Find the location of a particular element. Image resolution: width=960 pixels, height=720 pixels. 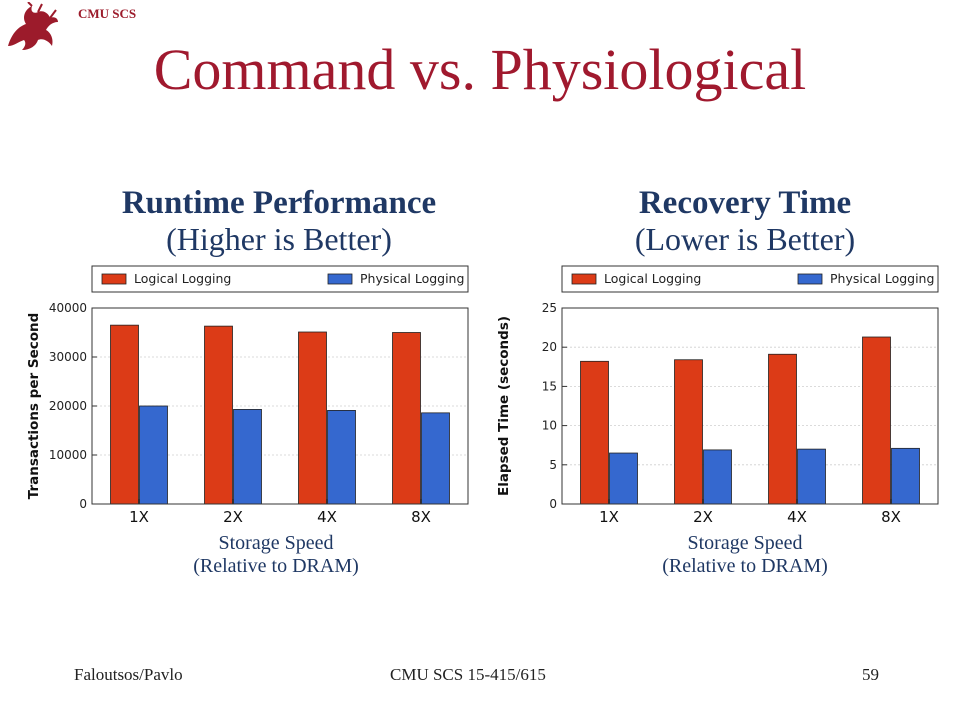

y-axis-label: Elapsed Time (seconds) is located at coordinates (504, 406).